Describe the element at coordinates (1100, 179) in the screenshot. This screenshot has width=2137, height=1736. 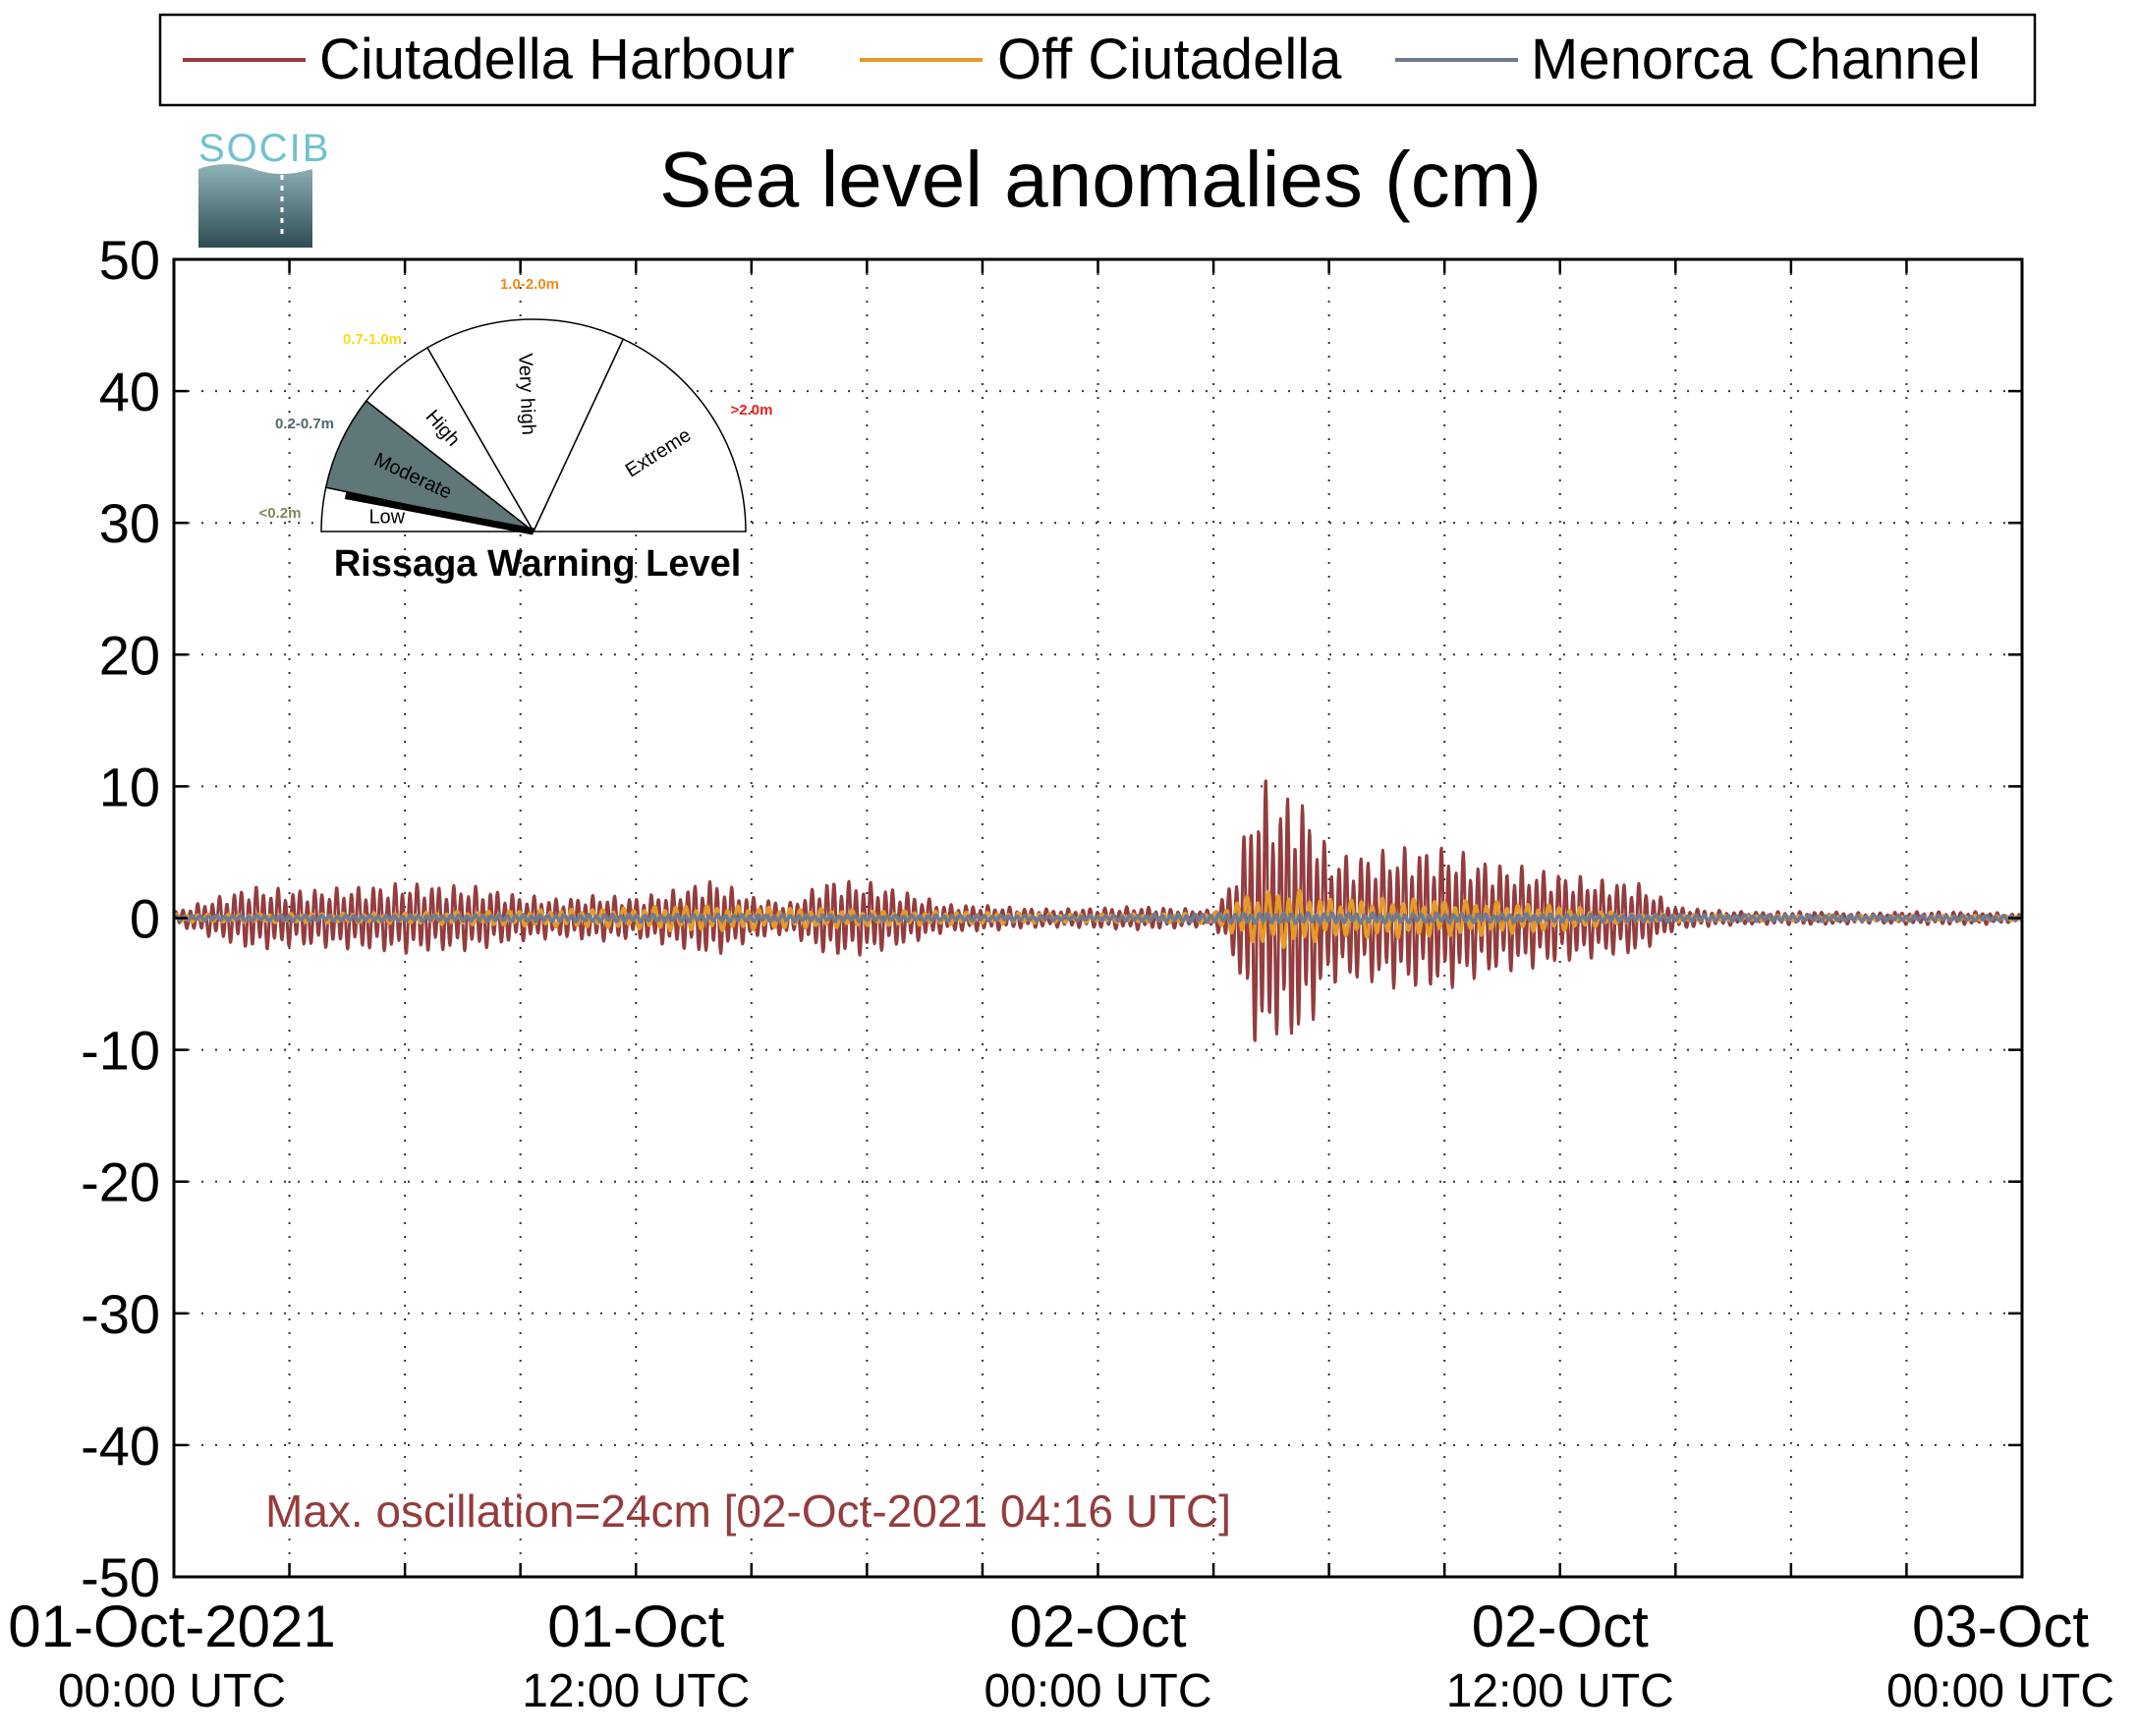
I see `chart-title: Sea level anomalies (cm)` at that location.